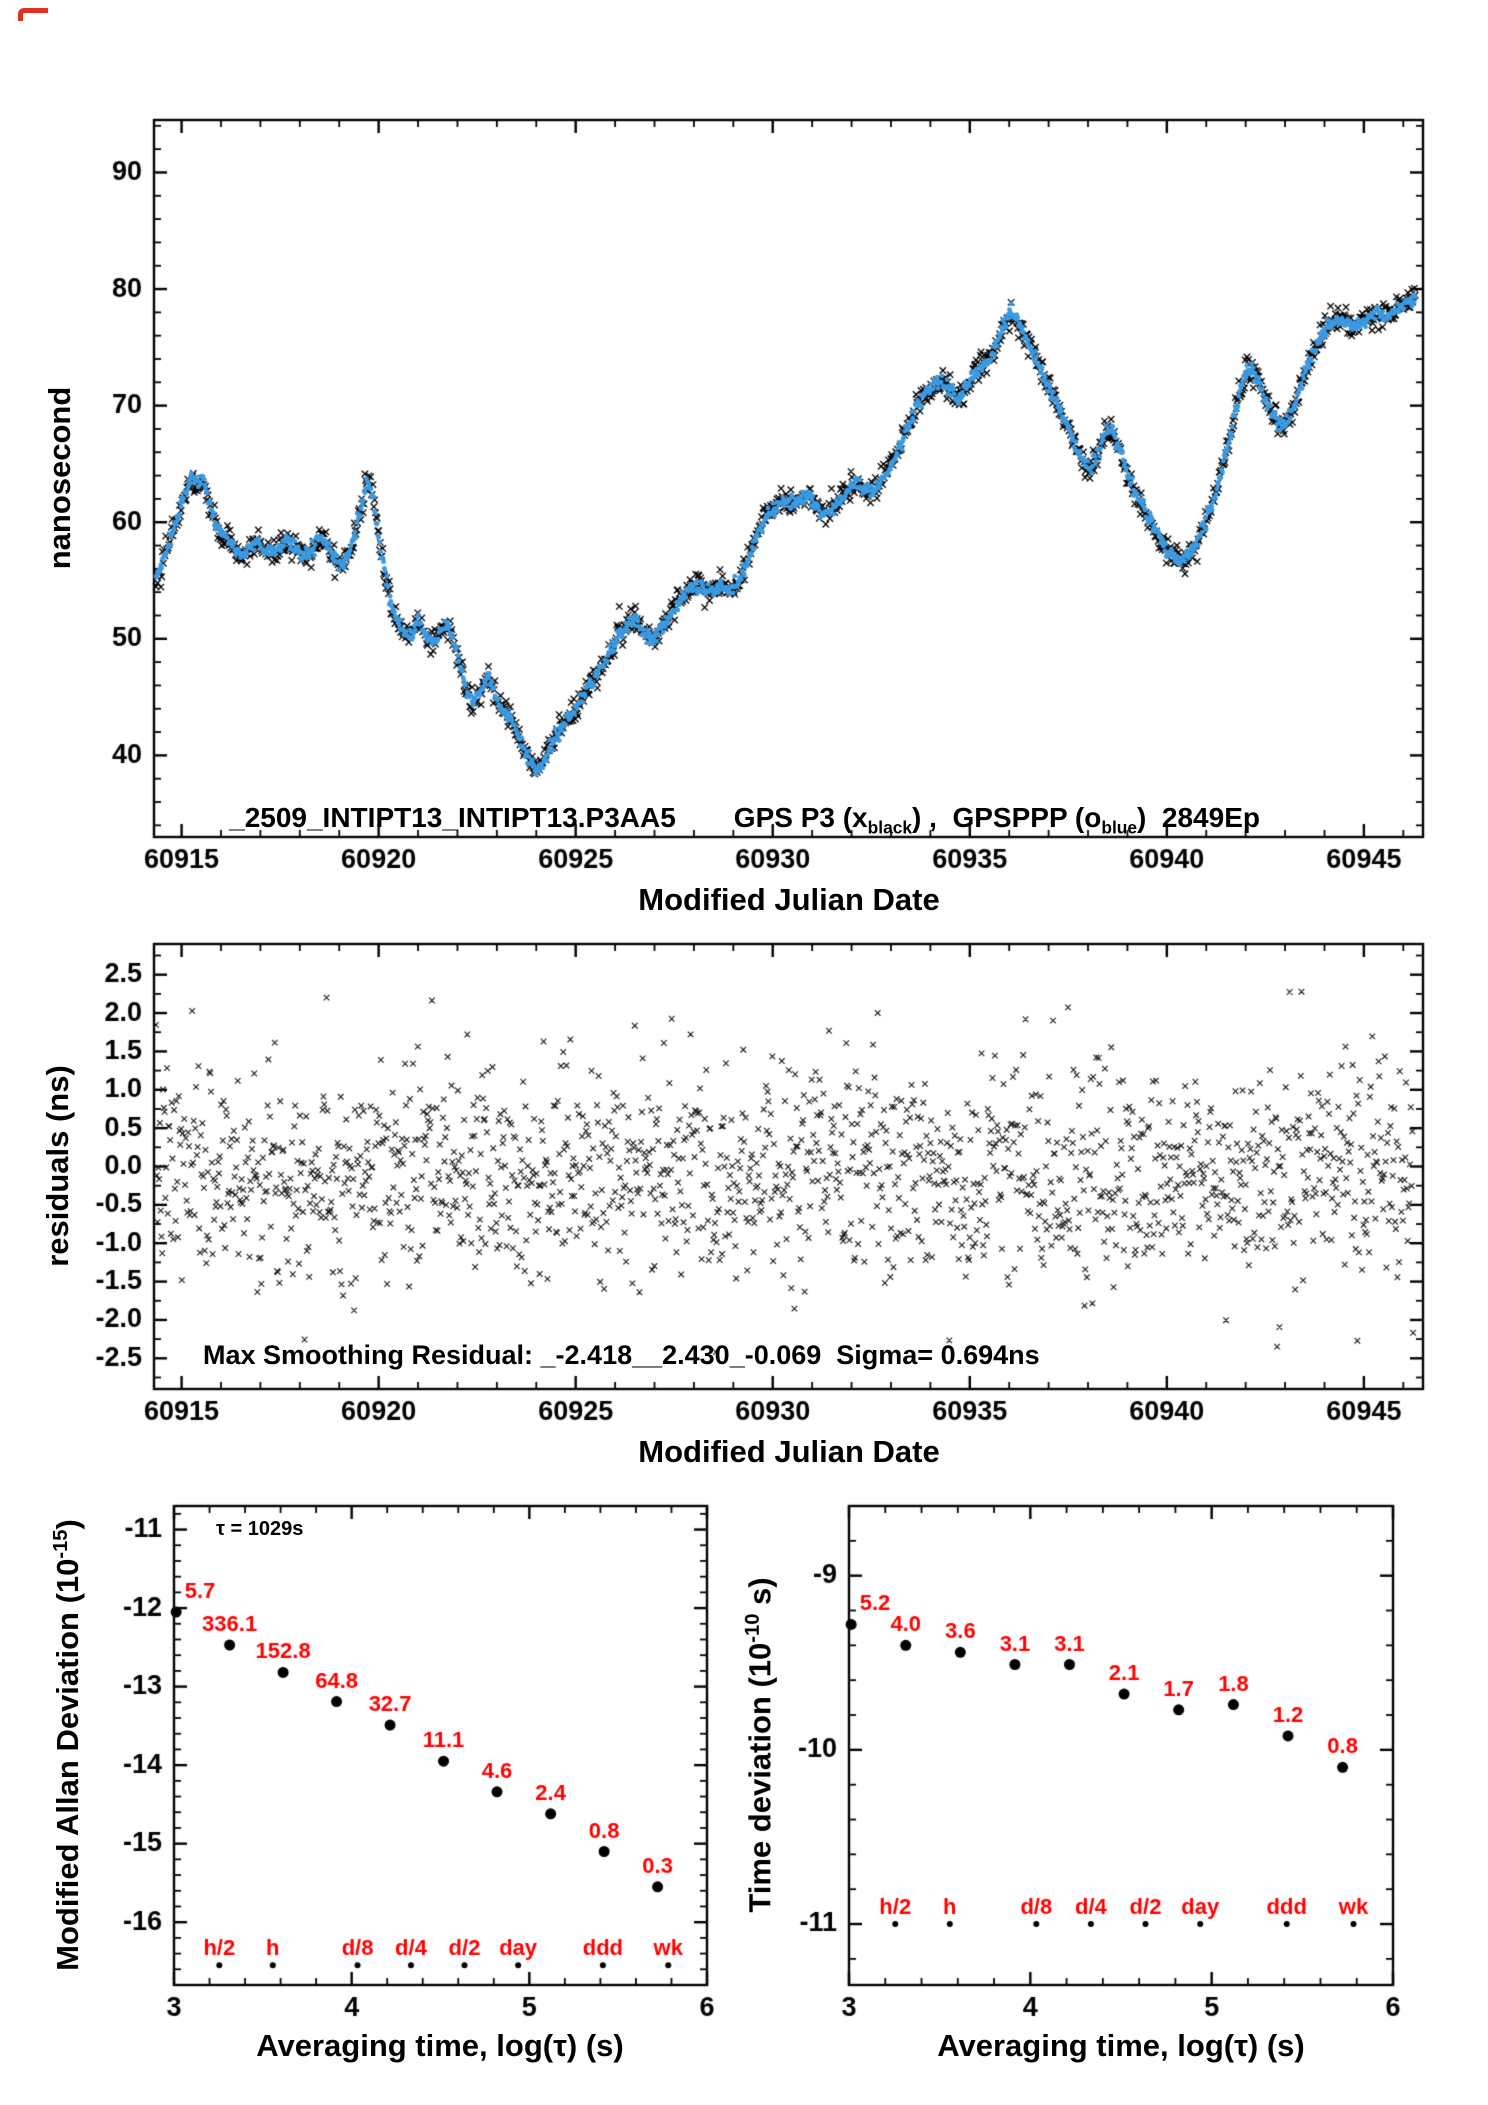  I want to click on dataset-title: _2509_INTIPT13_INTIPT13.P3AA5, so click(452, 817).